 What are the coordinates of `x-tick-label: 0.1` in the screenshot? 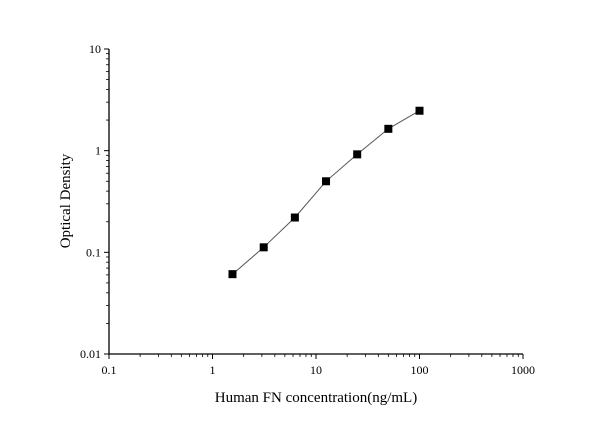 It's located at (109, 370).